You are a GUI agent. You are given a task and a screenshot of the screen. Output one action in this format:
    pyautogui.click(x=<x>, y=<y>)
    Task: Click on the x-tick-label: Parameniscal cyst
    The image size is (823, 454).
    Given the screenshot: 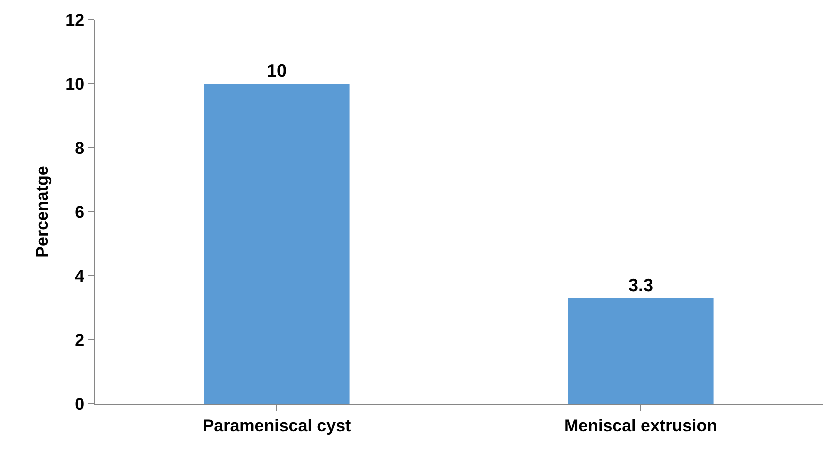 What is the action you would take?
    pyautogui.click(x=277, y=426)
    